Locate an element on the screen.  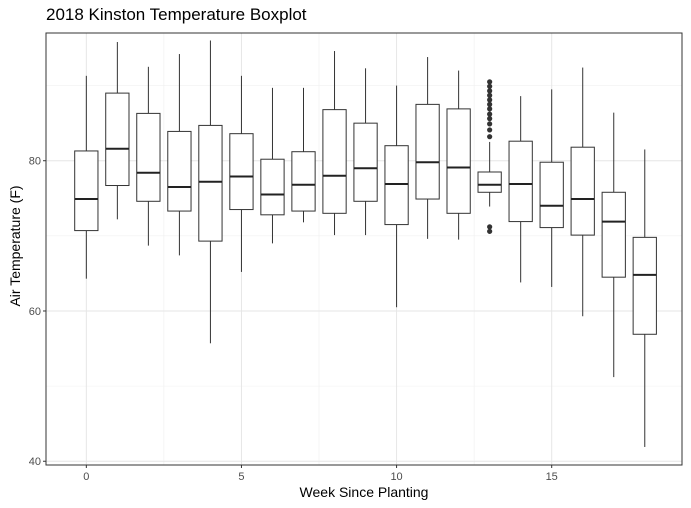
x-tick-label: 0 is located at coordinates (86, 477).